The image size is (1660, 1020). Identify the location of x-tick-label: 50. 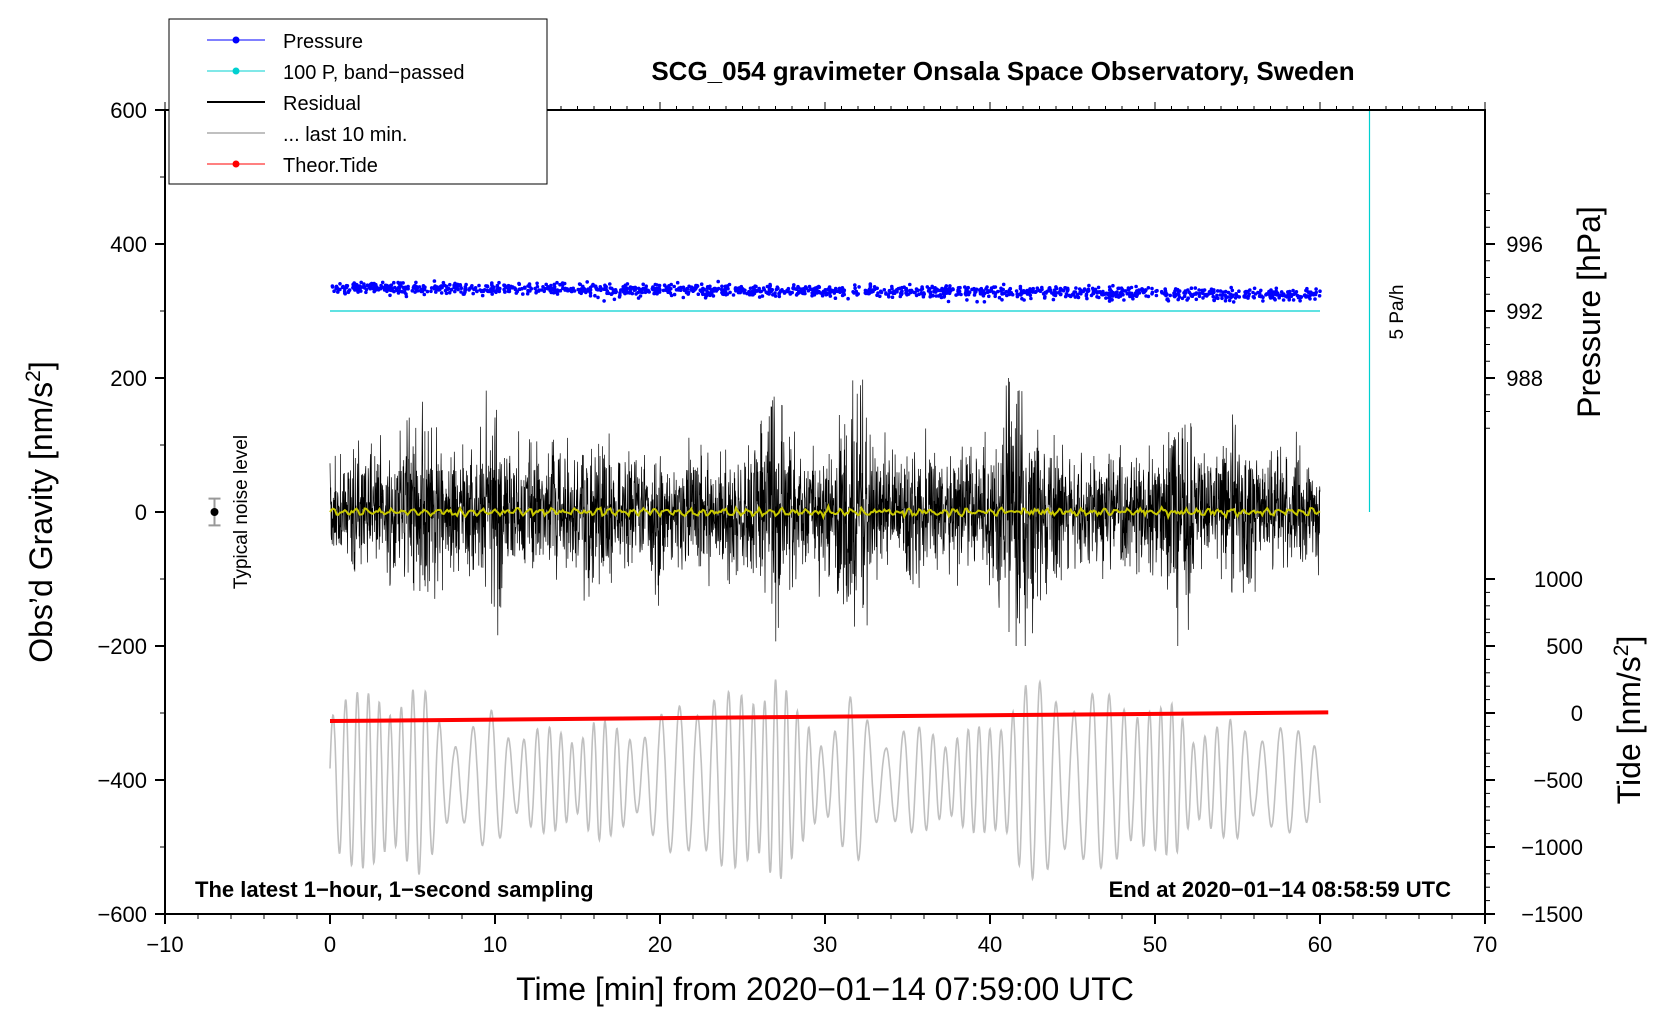
(1155, 944).